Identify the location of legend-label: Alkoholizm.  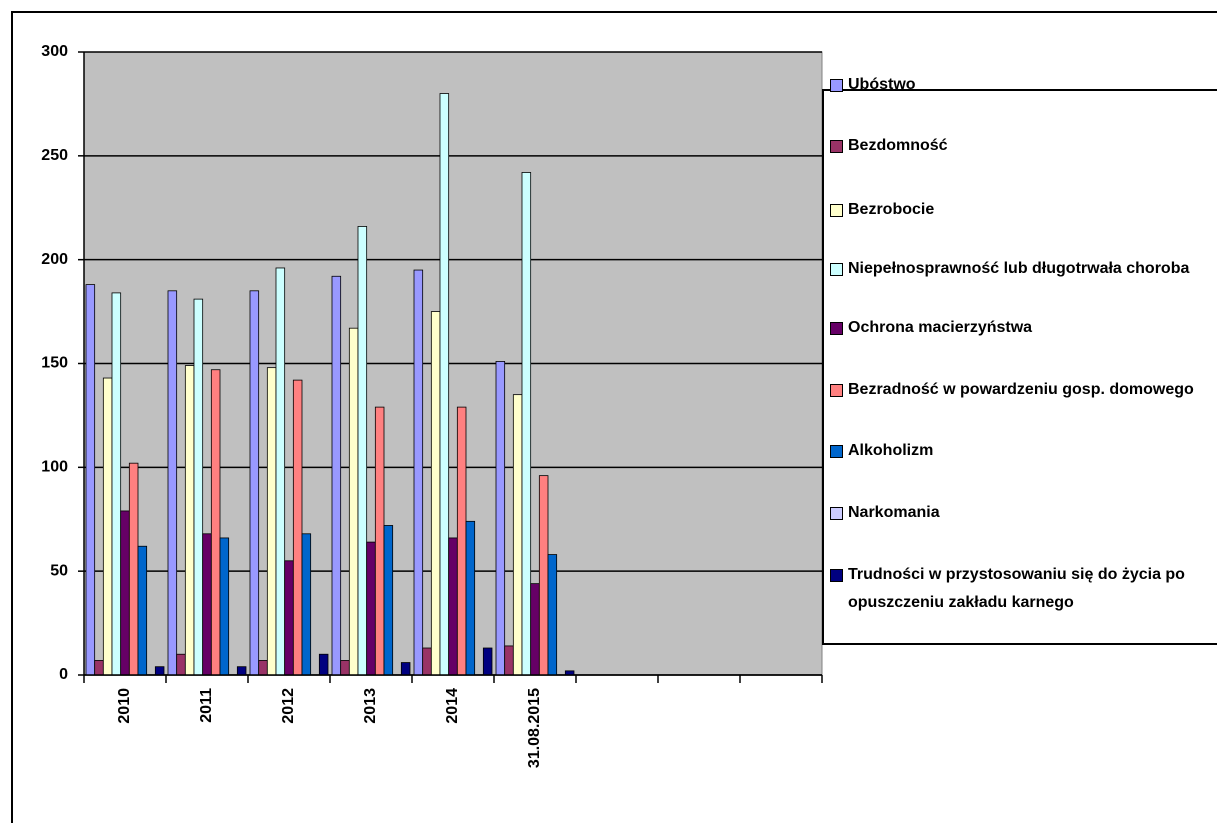
(891, 450).